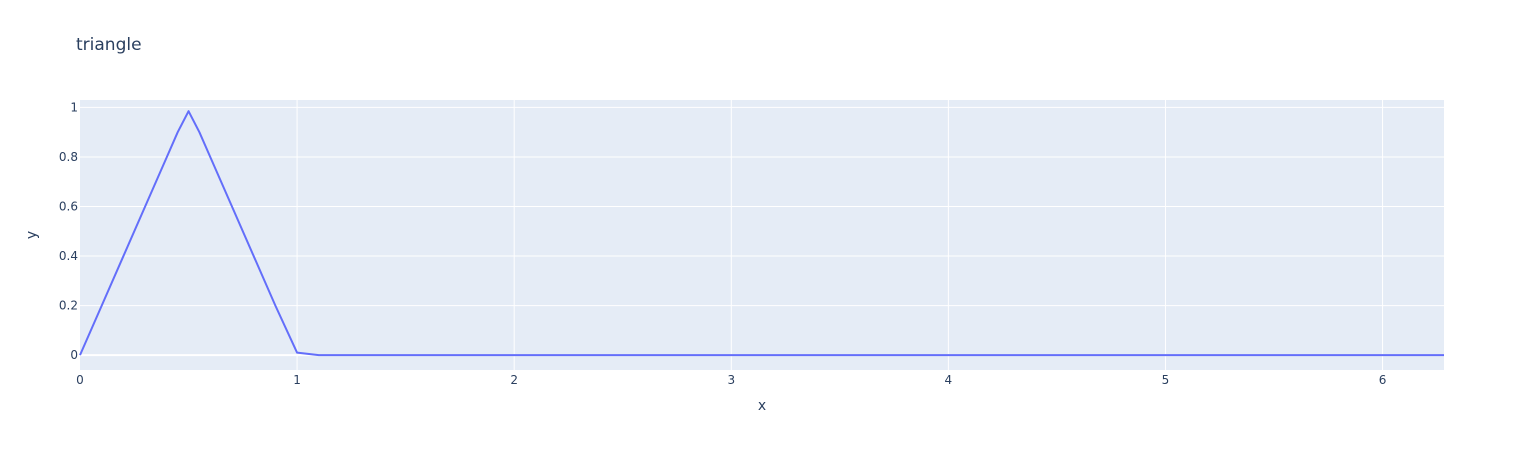 This screenshot has height=450, width=1524. I want to click on chart-title: triangle, so click(109, 45).